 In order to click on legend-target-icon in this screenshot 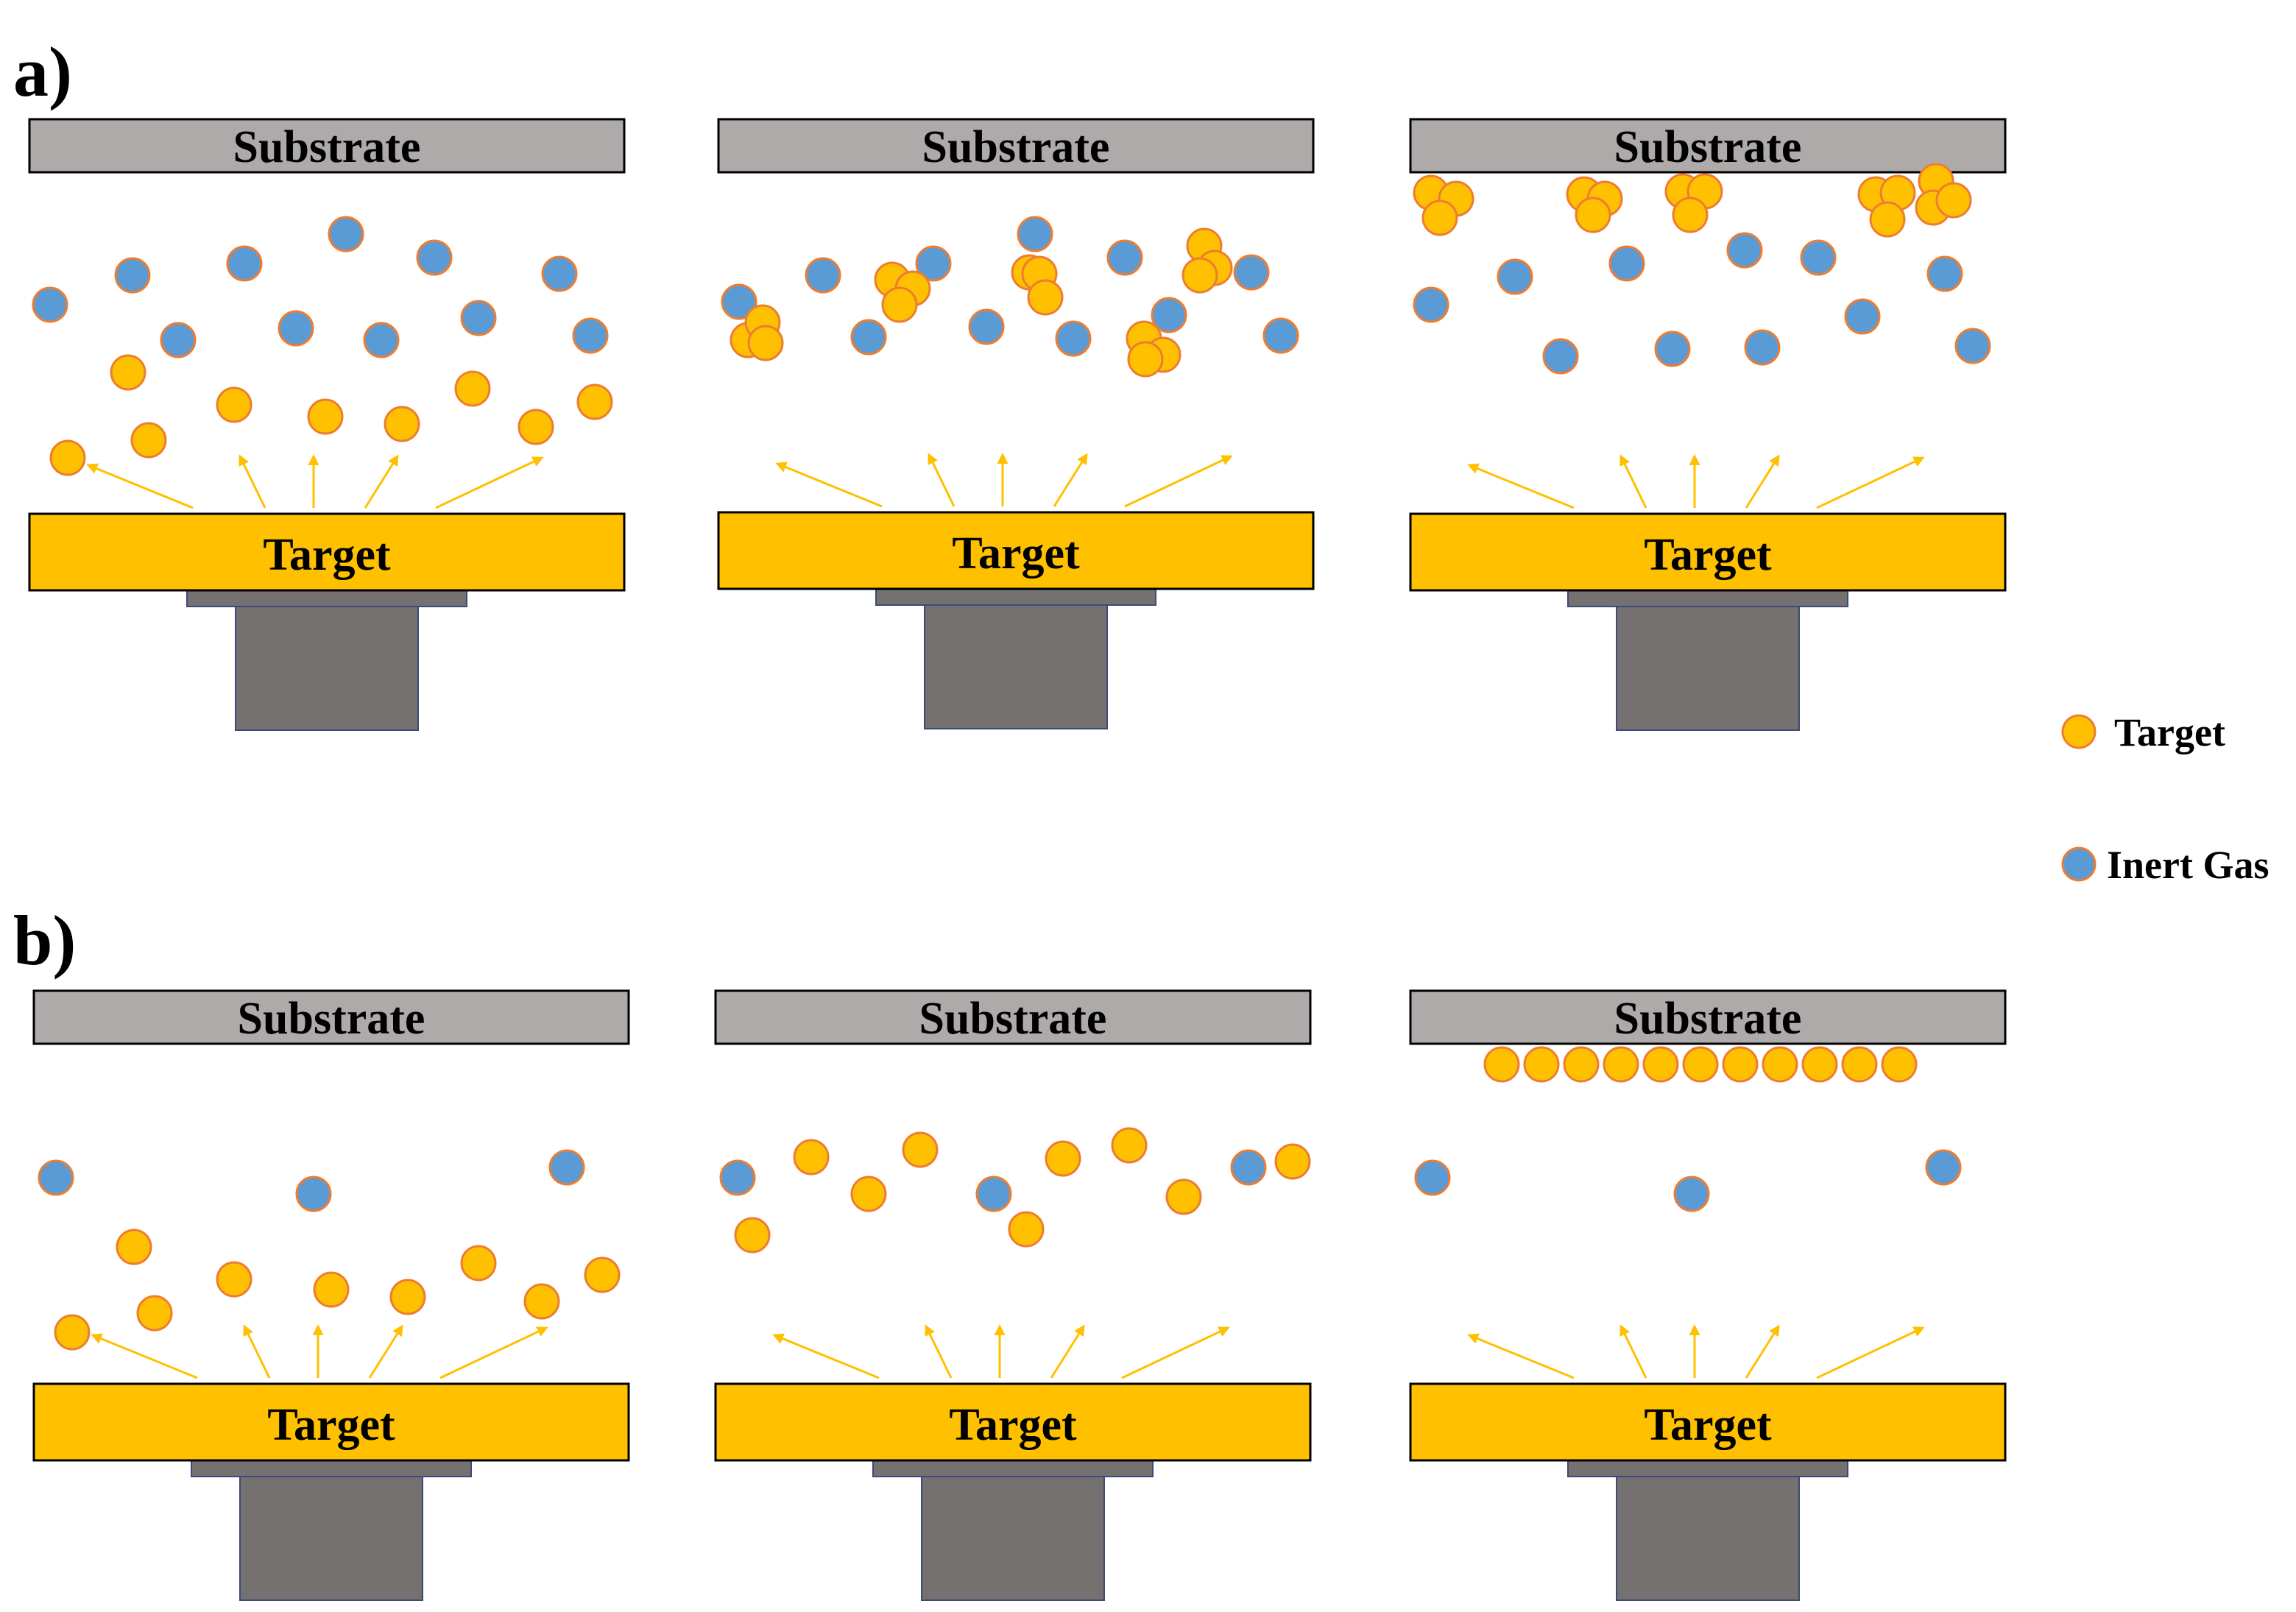, I will do `click(2079, 732)`.